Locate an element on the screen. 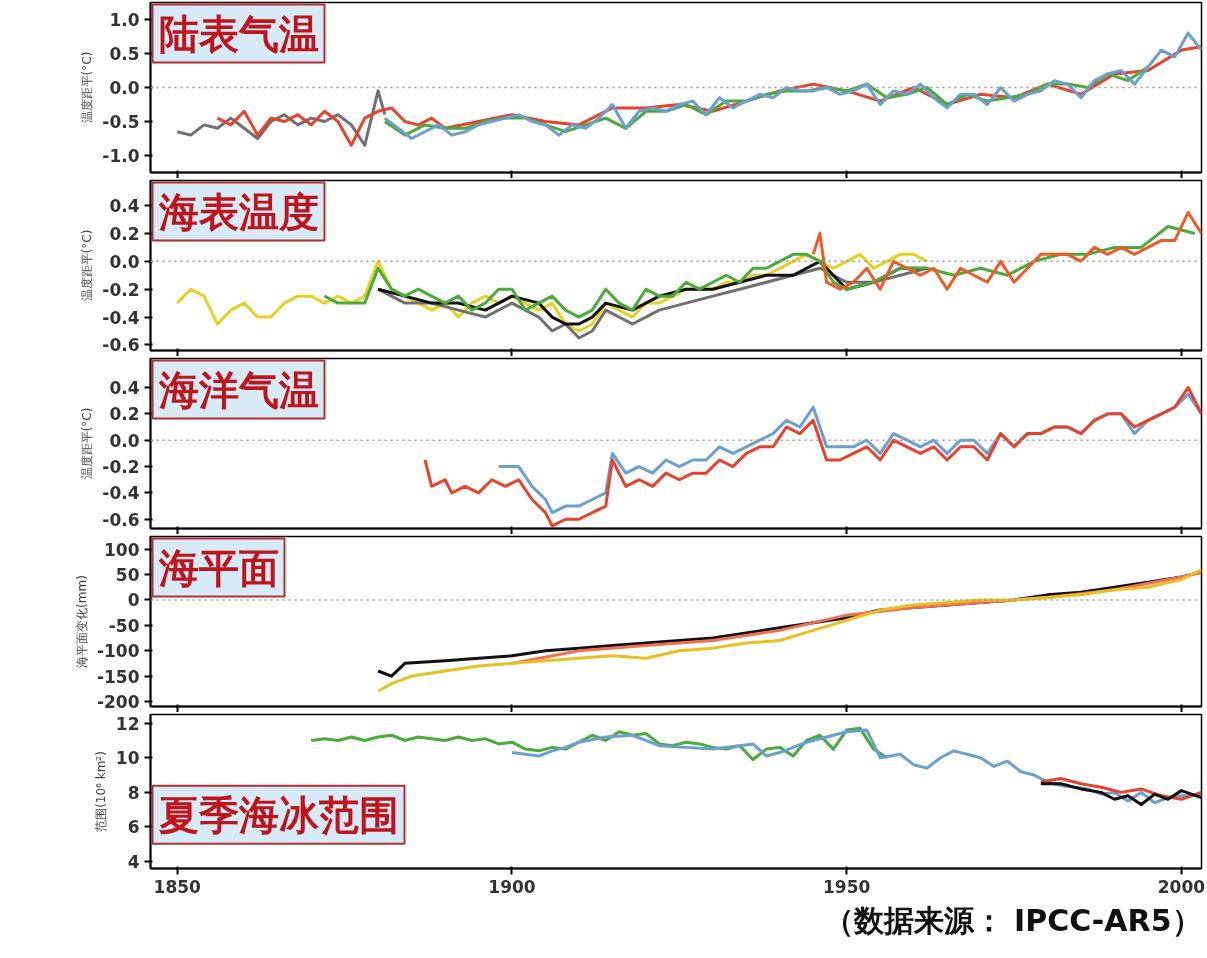  y-tick-label: -50 is located at coordinates (124, 625).